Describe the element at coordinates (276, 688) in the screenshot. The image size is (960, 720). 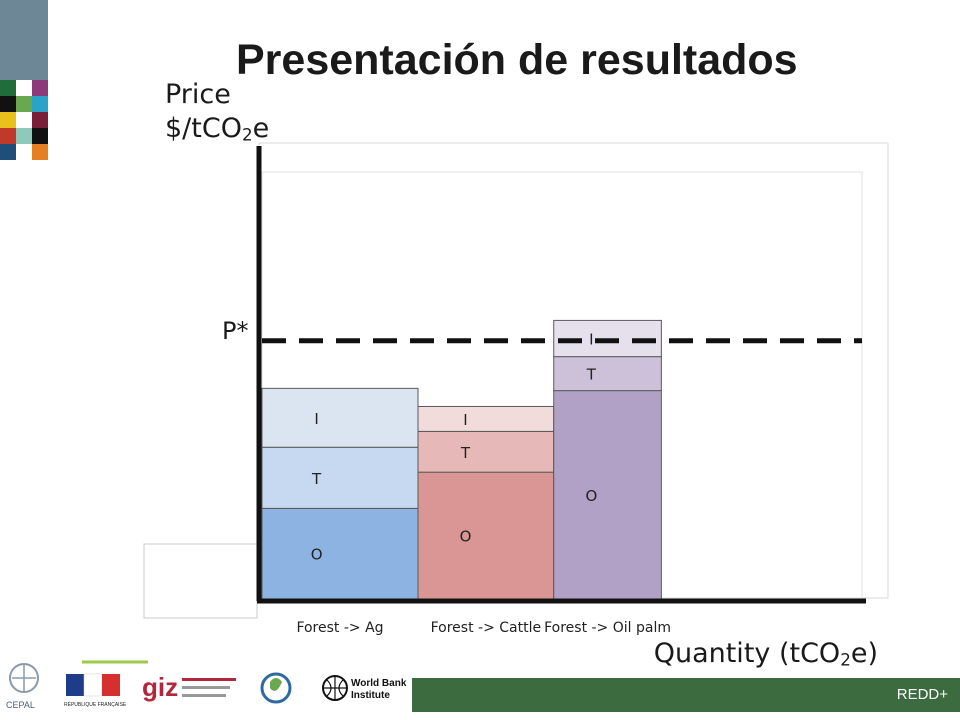
I see `fcpf-logo` at that location.